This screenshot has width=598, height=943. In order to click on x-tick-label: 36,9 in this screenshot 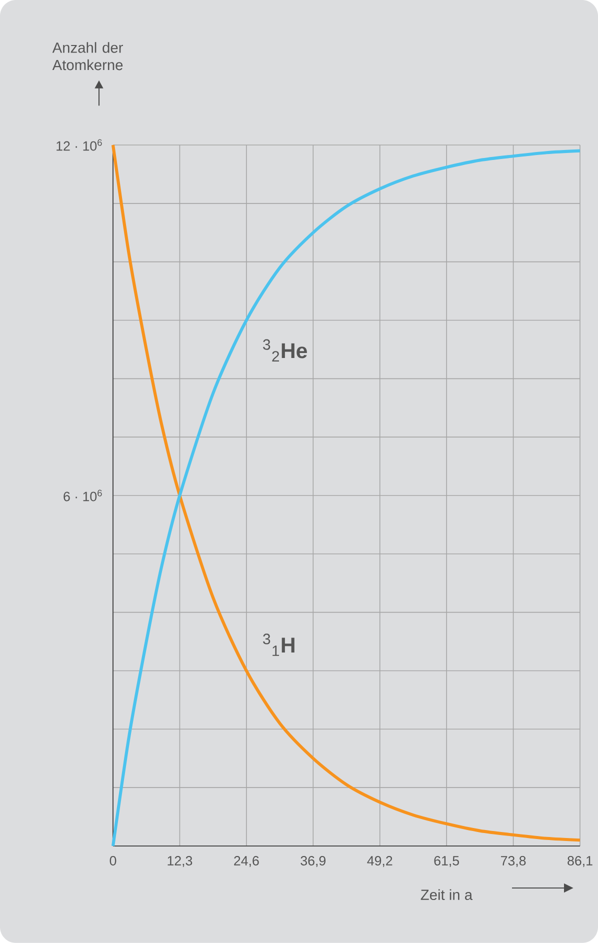, I will do `click(313, 862)`.